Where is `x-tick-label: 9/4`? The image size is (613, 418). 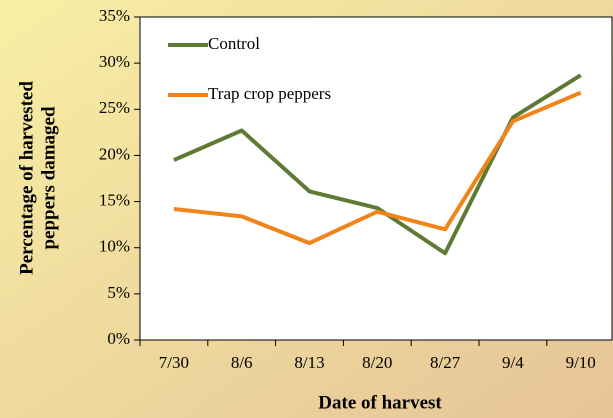
x-tick-label: 9/4 is located at coordinates (513, 362).